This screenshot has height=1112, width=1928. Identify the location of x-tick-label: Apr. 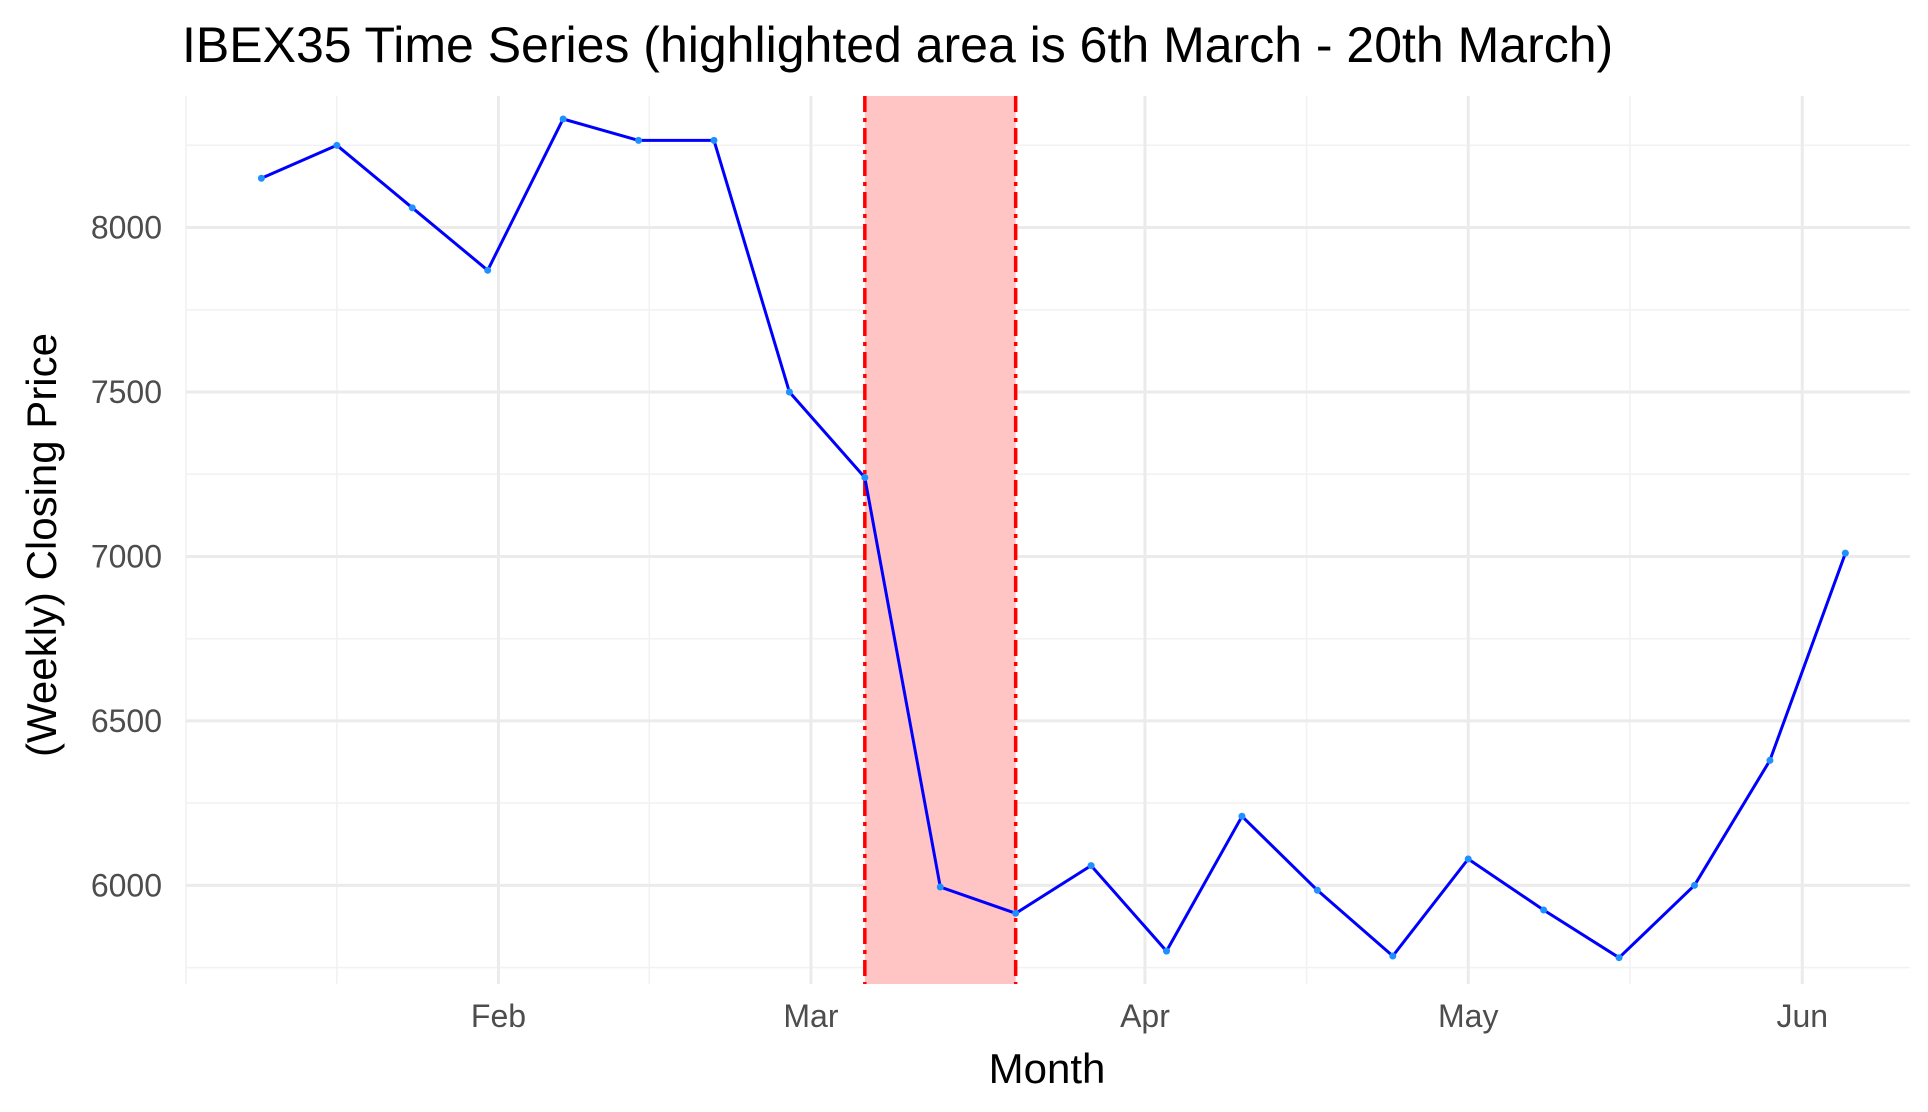
(1145, 1016).